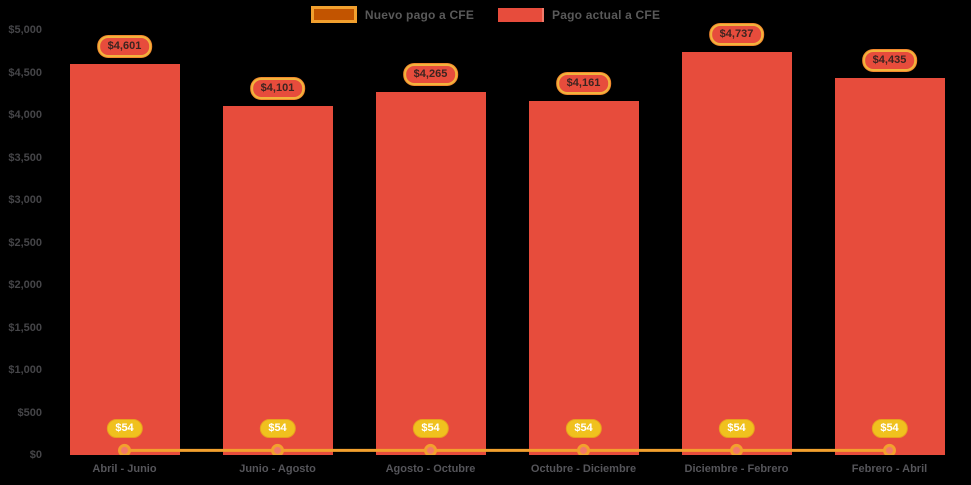 The width and height of the screenshot is (971, 485). Describe the element at coordinates (419, 14) in the screenshot. I see `legend-label-nuevo-pago: Nuevo pago a CFE` at that location.